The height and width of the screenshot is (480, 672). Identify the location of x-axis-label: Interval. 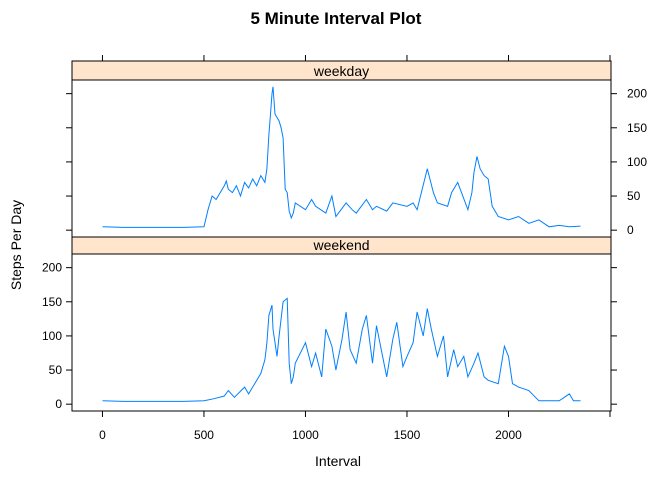
(338, 461).